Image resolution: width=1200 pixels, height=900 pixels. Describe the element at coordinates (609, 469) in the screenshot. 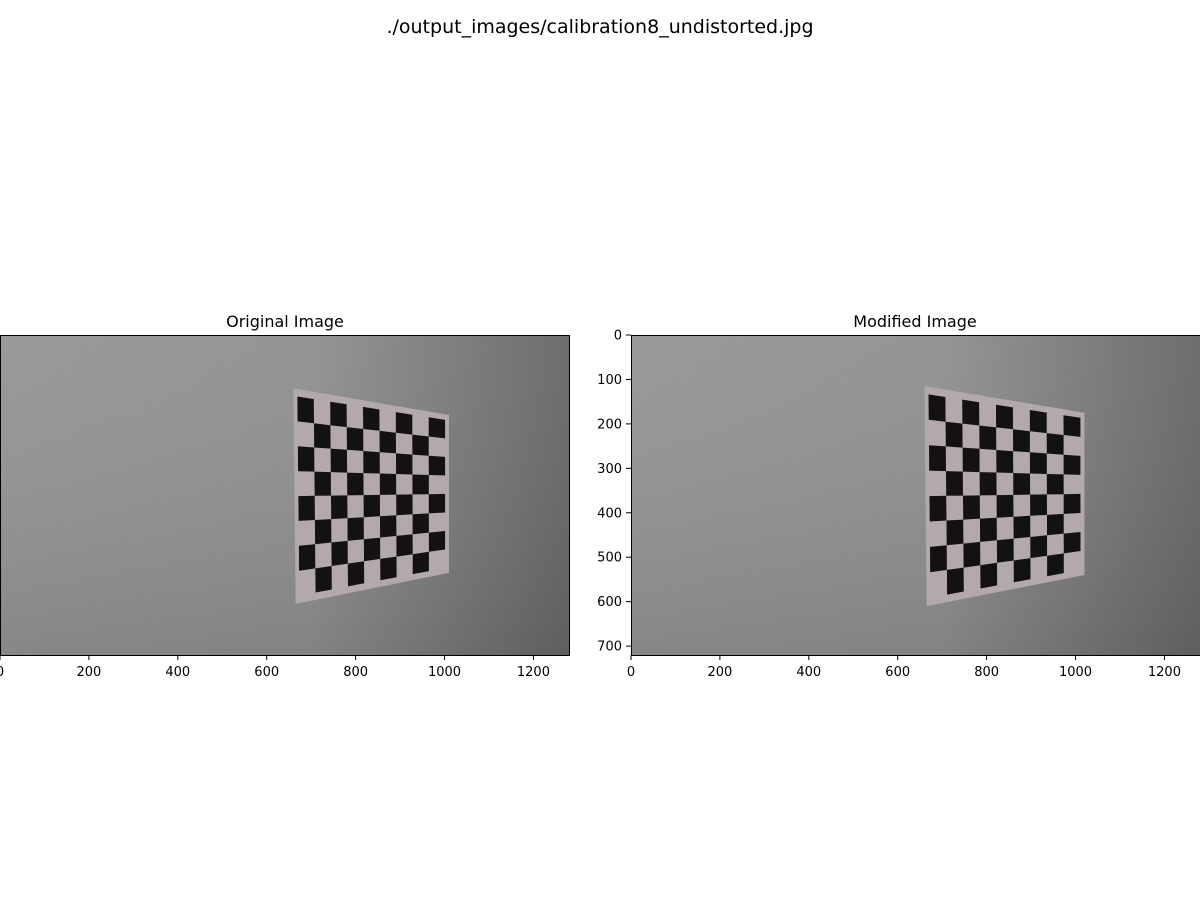

I see `y-tick-label: 300` at that location.